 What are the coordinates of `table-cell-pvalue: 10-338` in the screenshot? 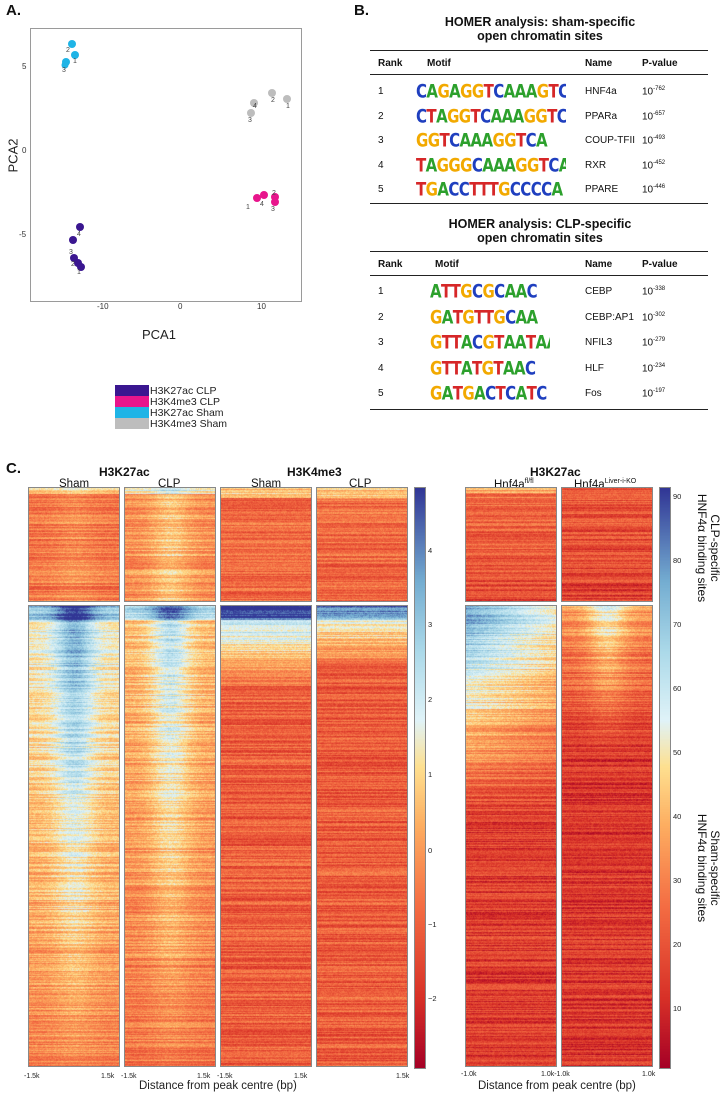 It's located at (654, 292).